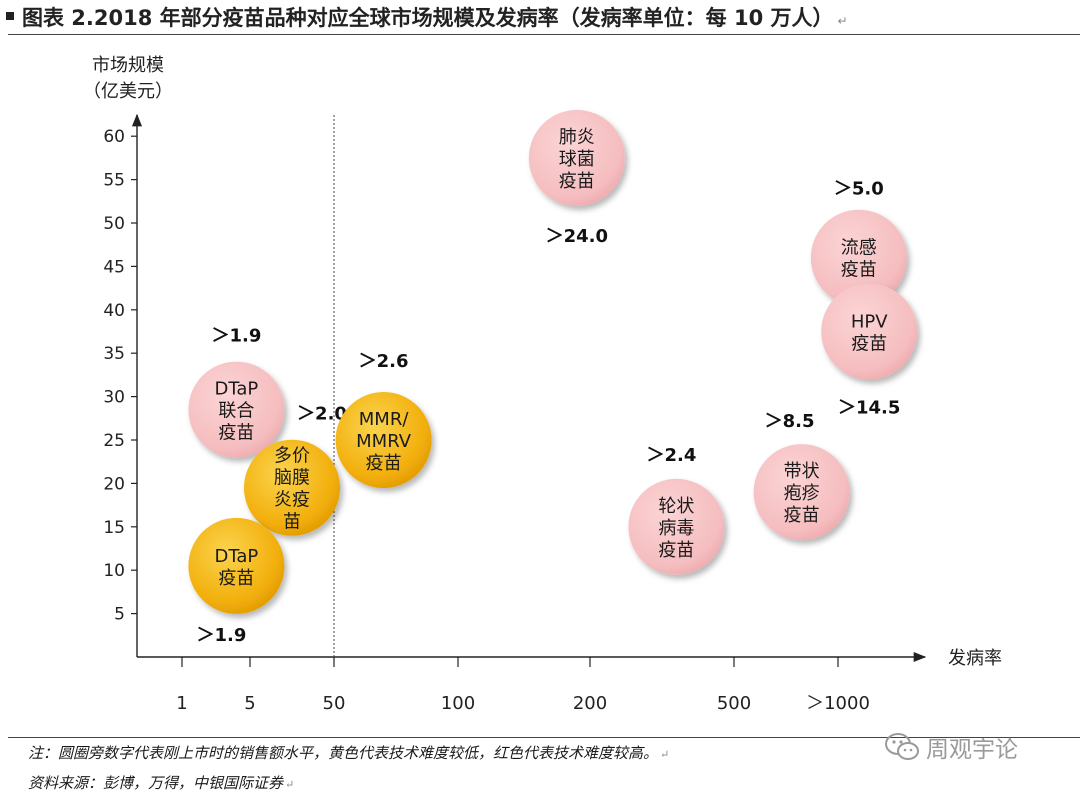 Image resolution: width=1080 pixels, height=797 pixels. Describe the element at coordinates (384, 361) in the screenshot. I see `bubble-sales-tag: ＞2.6` at that location.